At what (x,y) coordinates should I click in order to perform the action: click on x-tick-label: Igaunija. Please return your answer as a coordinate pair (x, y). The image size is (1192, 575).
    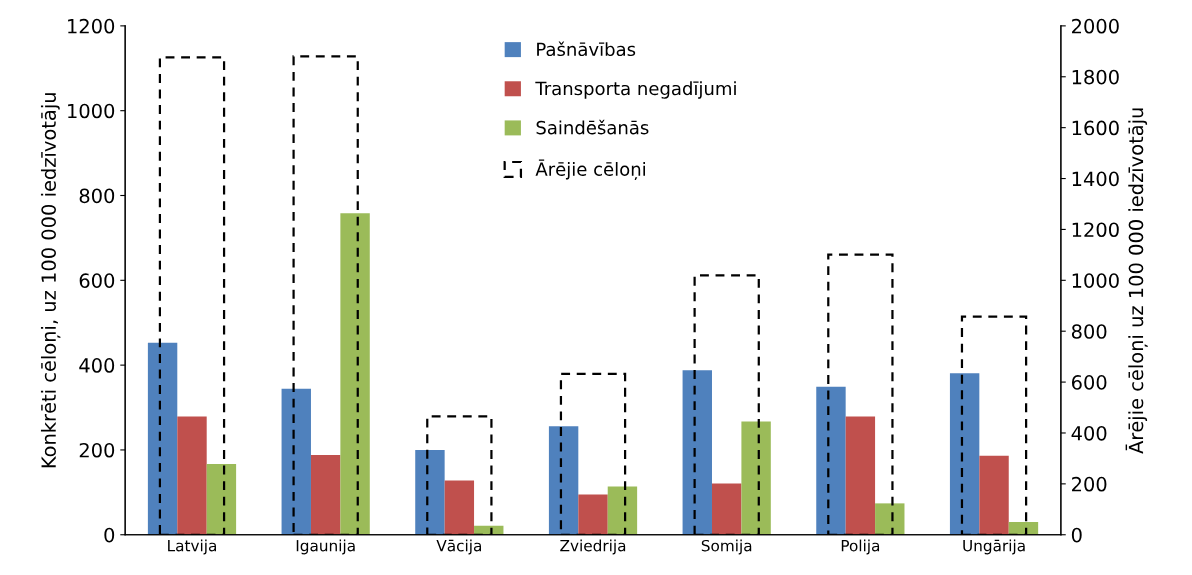
    Looking at the image, I should click on (325, 547).